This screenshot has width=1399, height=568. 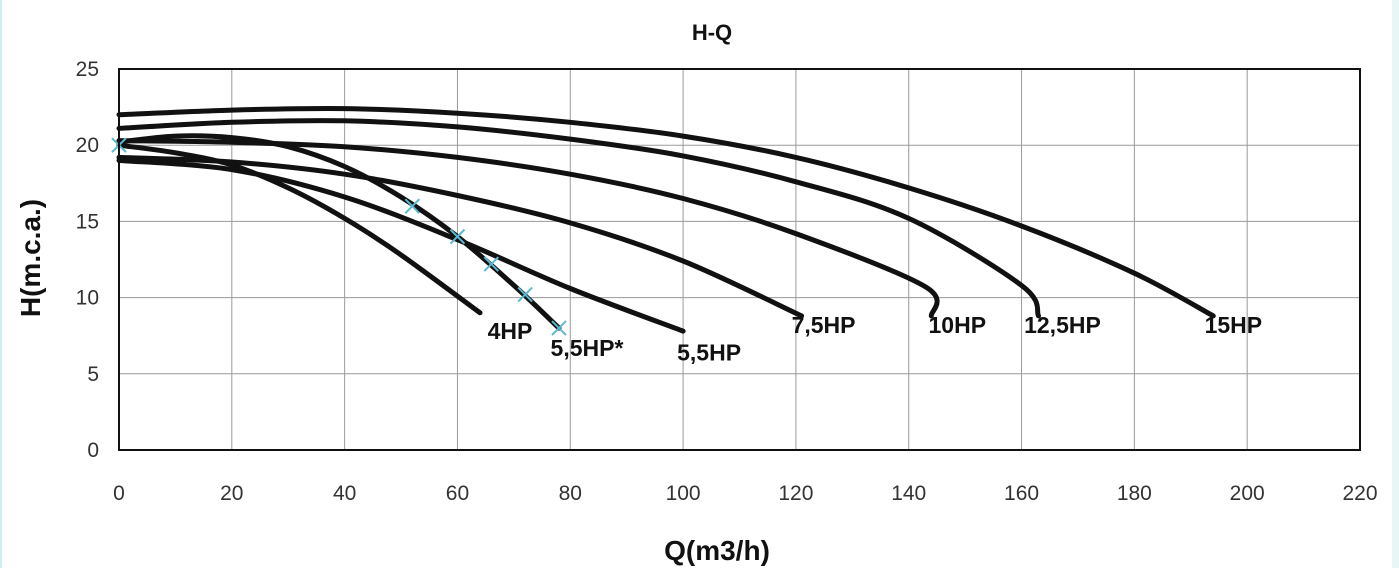 I want to click on y-tick-label: 10, so click(x=87, y=298).